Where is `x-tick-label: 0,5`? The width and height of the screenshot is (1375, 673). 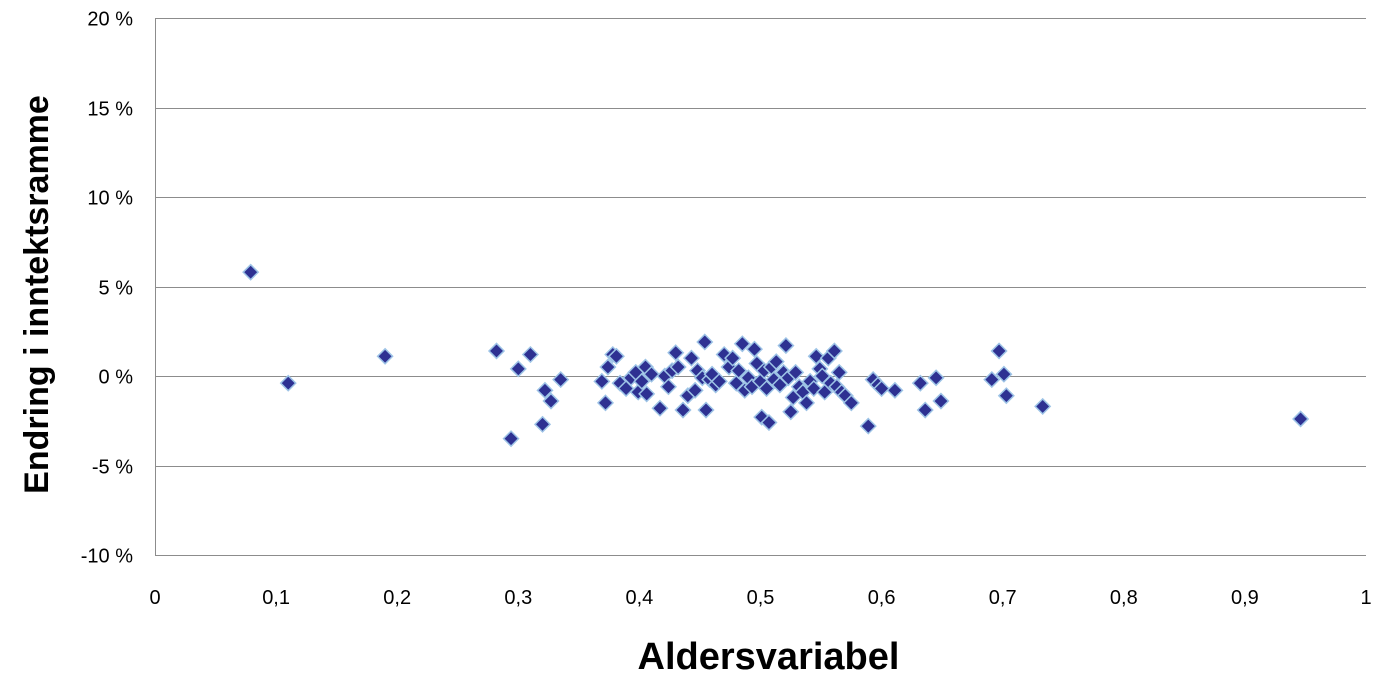
x-tick-label: 0,5 is located at coordinates (761, 598).